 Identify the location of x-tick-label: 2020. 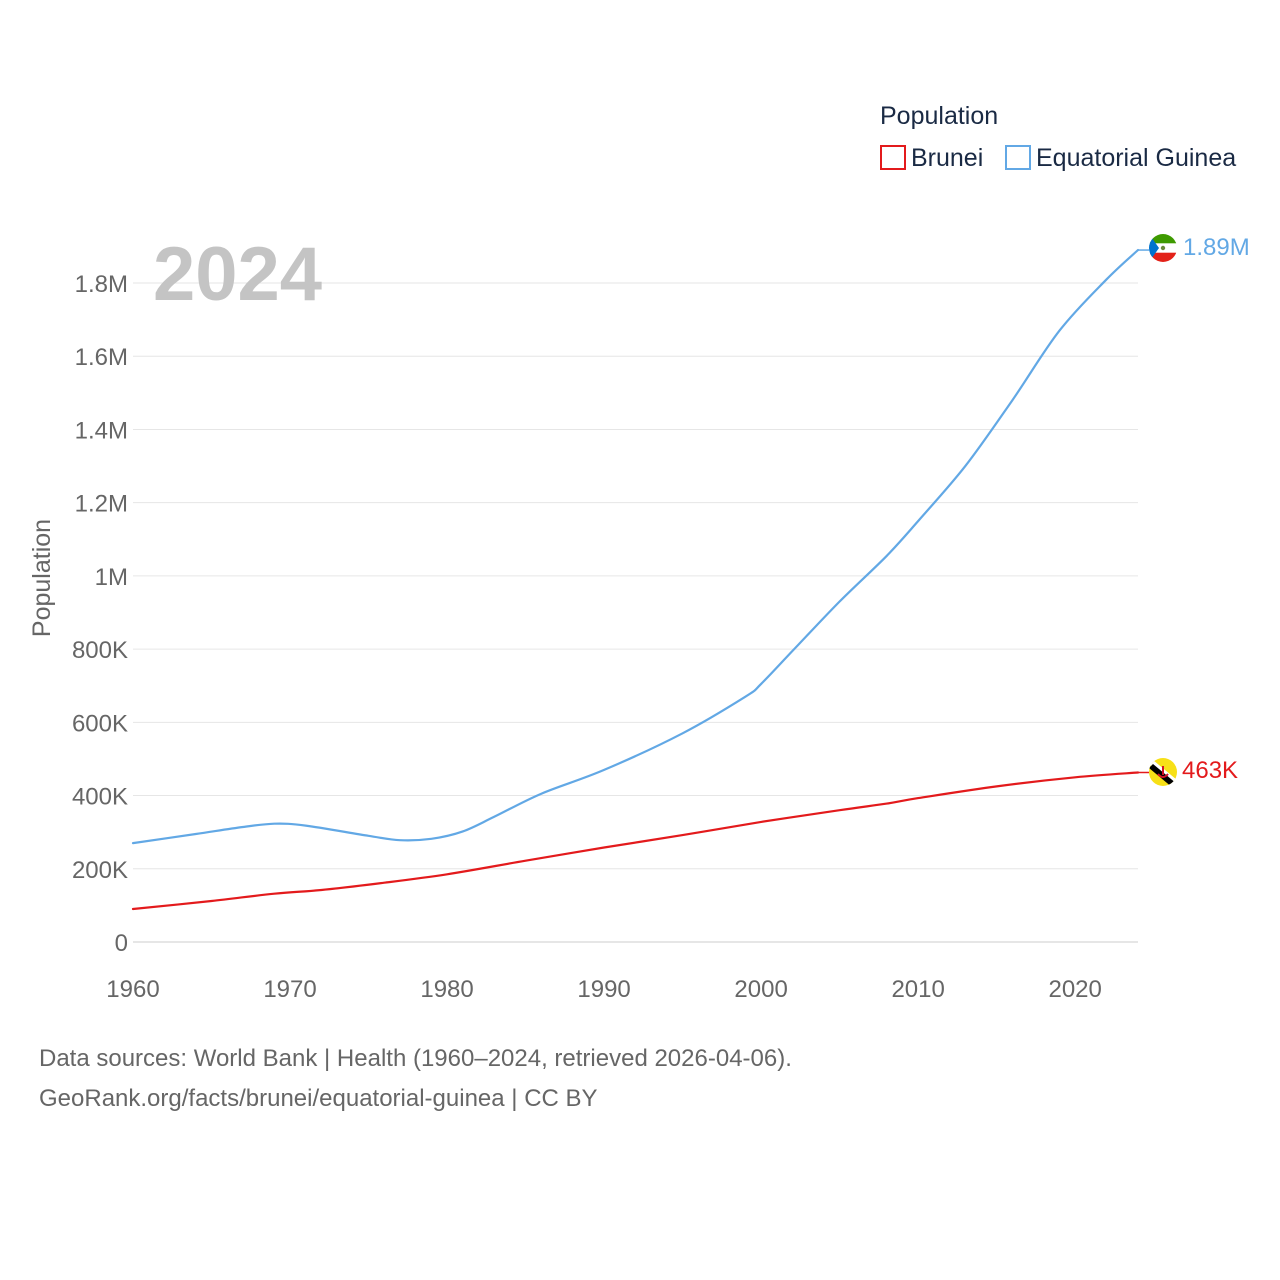
(1074, 989).